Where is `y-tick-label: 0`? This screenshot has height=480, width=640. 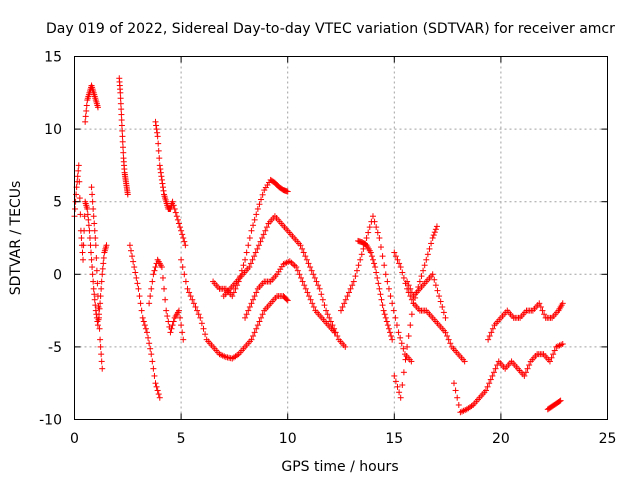
y-tick-label: 0 is located at coordinates (57, 275).